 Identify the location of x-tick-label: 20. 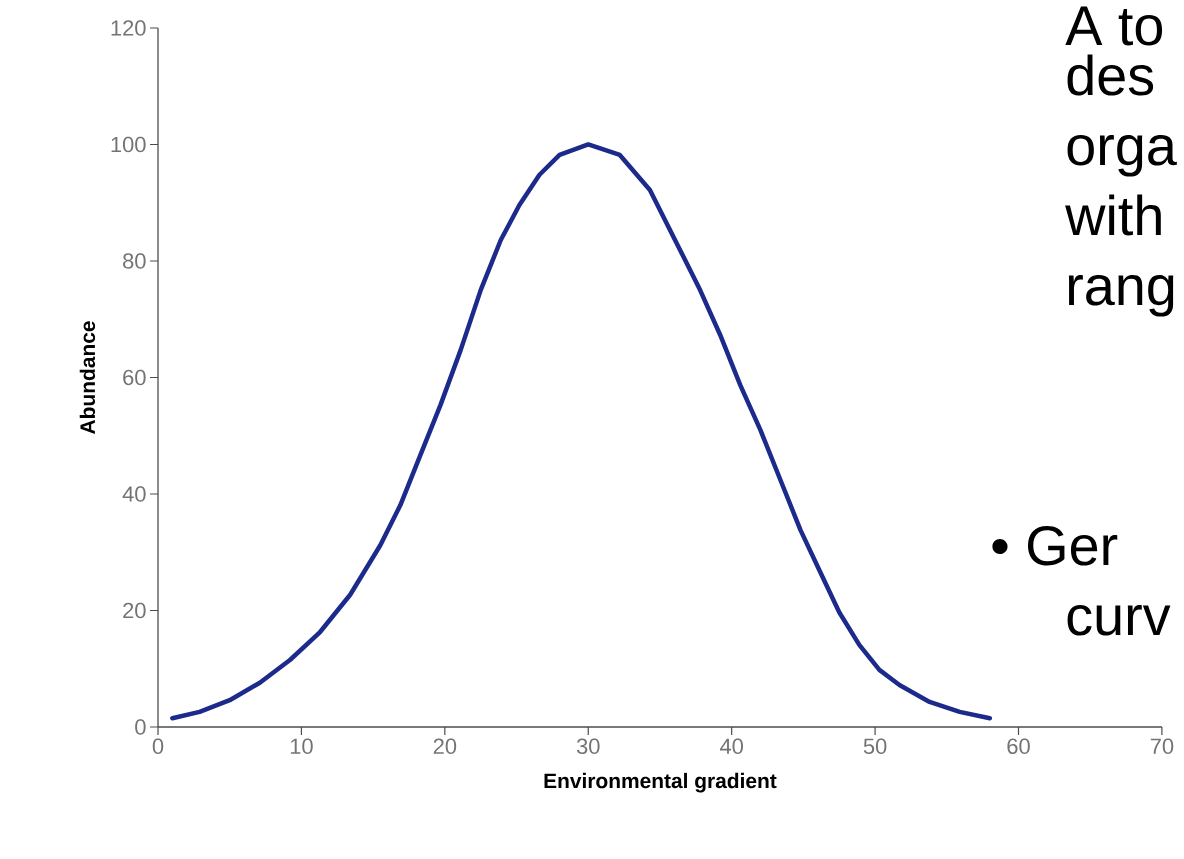
(445, 746).